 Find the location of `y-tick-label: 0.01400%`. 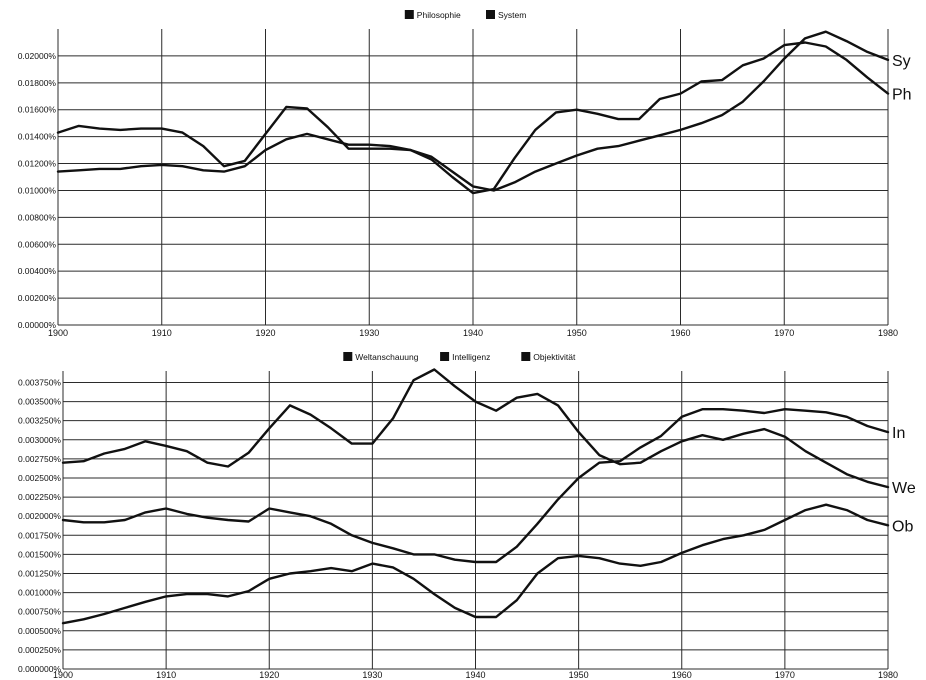

y-tick-label: 0.01400% is located at coordinates (37, 137).